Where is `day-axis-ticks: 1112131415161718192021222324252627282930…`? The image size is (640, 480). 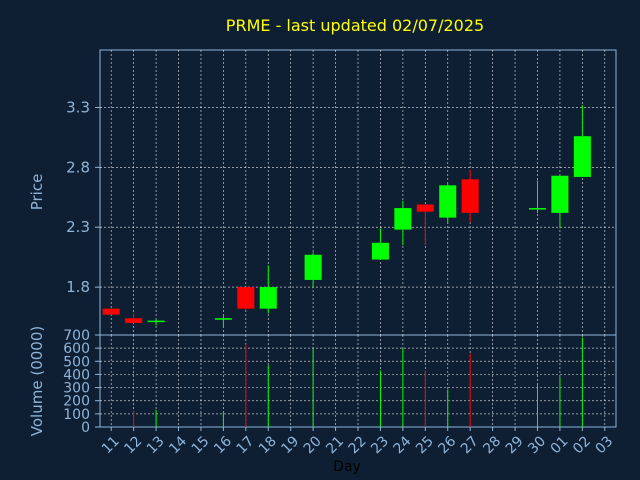 day-axis-ticks: 1112131415161718192021222324252627282930… is located at coordinates (357, 442).